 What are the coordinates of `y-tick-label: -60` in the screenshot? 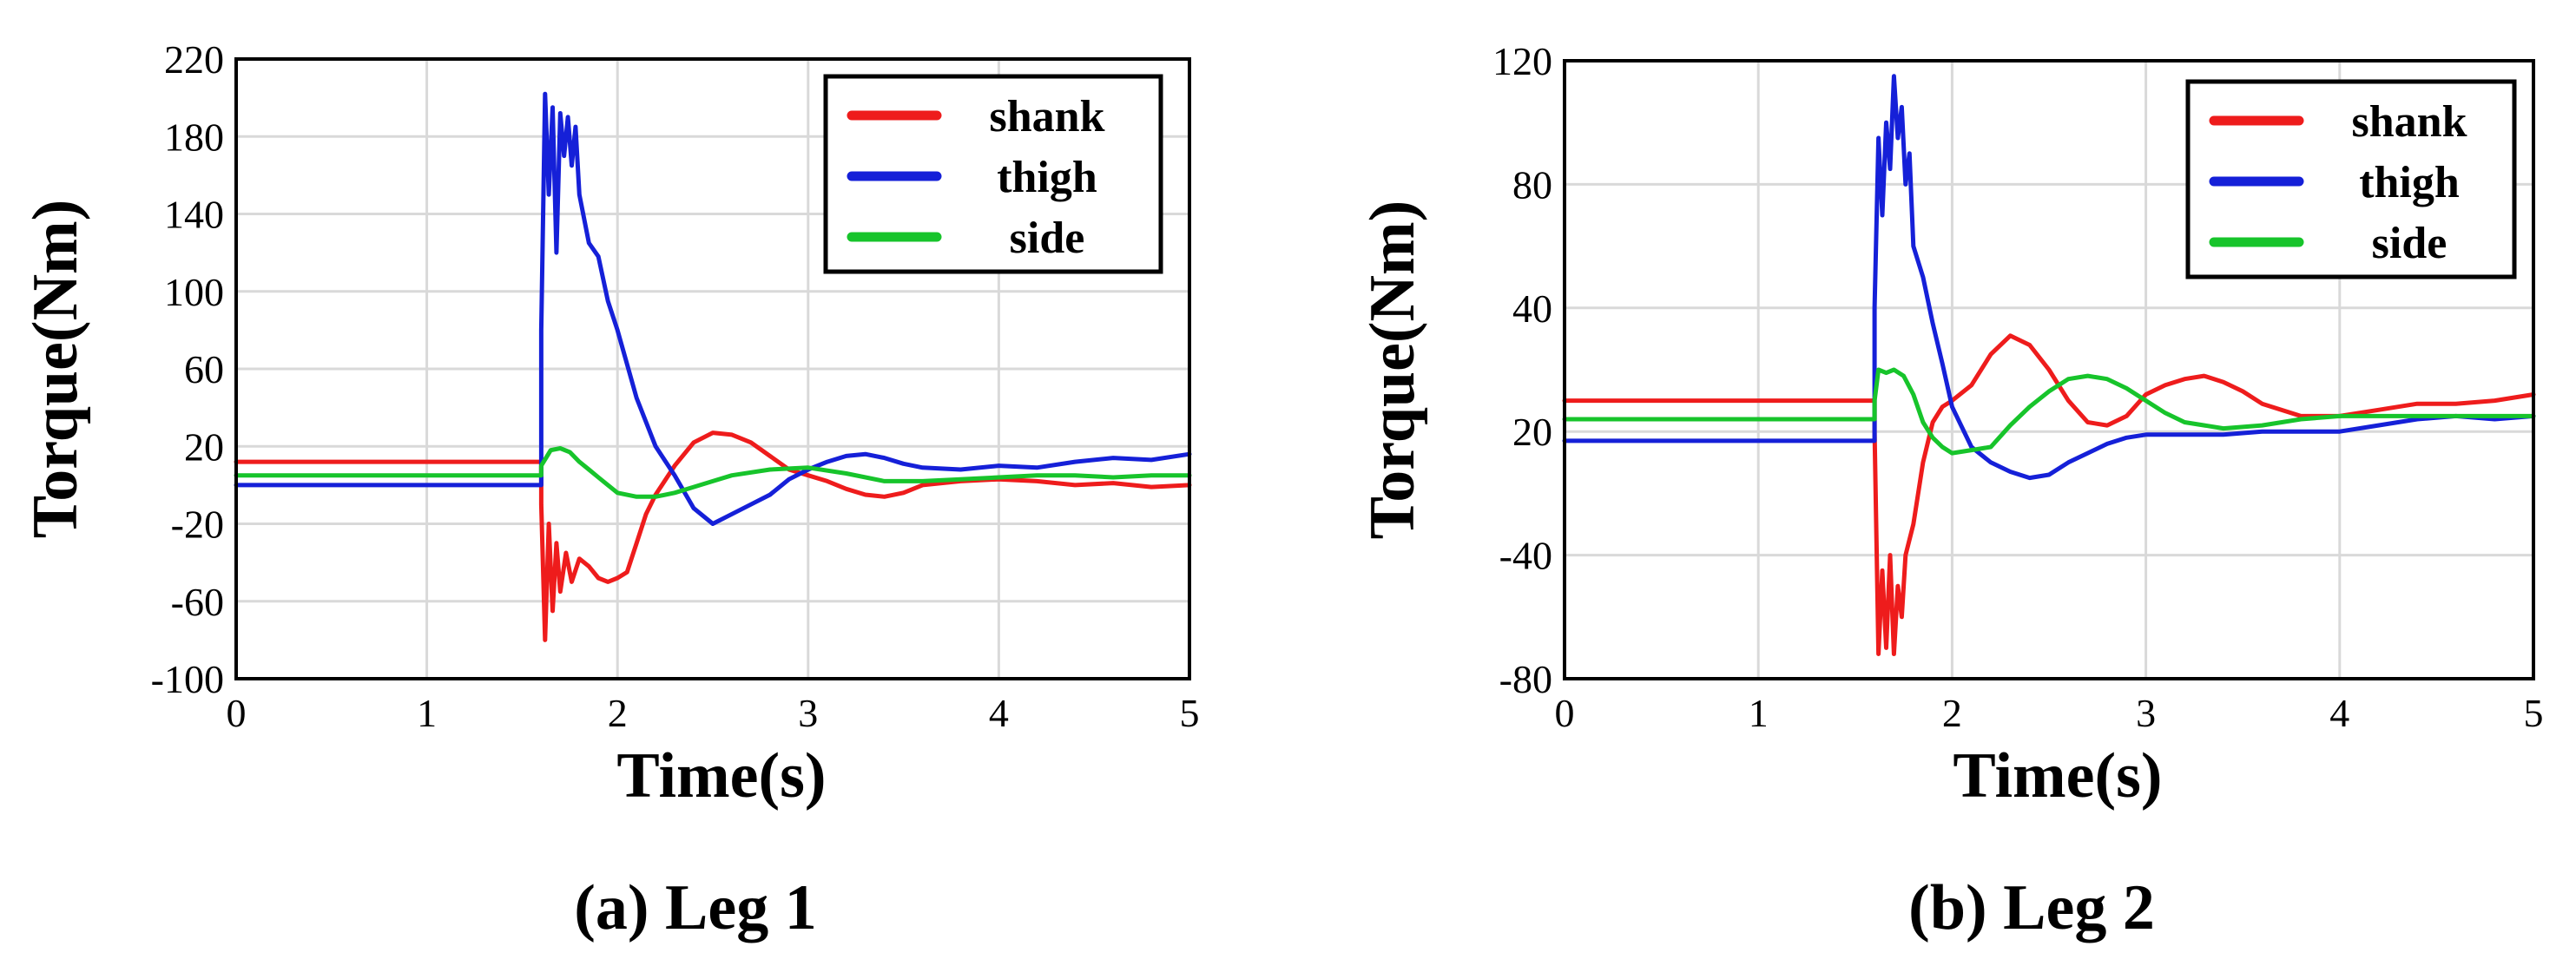 It's located at (197, 602).